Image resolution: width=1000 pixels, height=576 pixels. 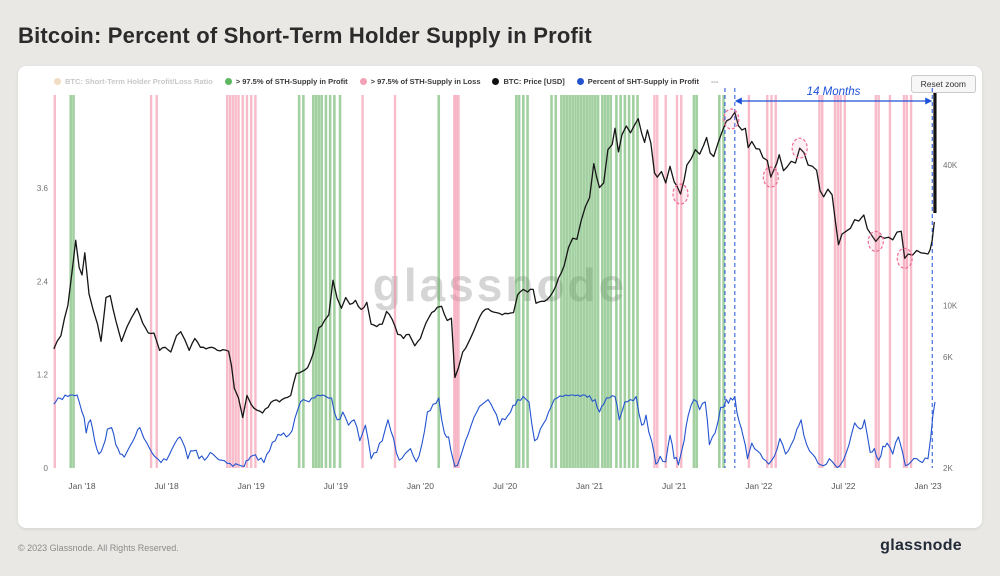 What do you see at coordinates (643, 81) in the screenshot?
I see `legend-label: Percent of SHT-Supply in Profit` at bounding box center [643, 81].